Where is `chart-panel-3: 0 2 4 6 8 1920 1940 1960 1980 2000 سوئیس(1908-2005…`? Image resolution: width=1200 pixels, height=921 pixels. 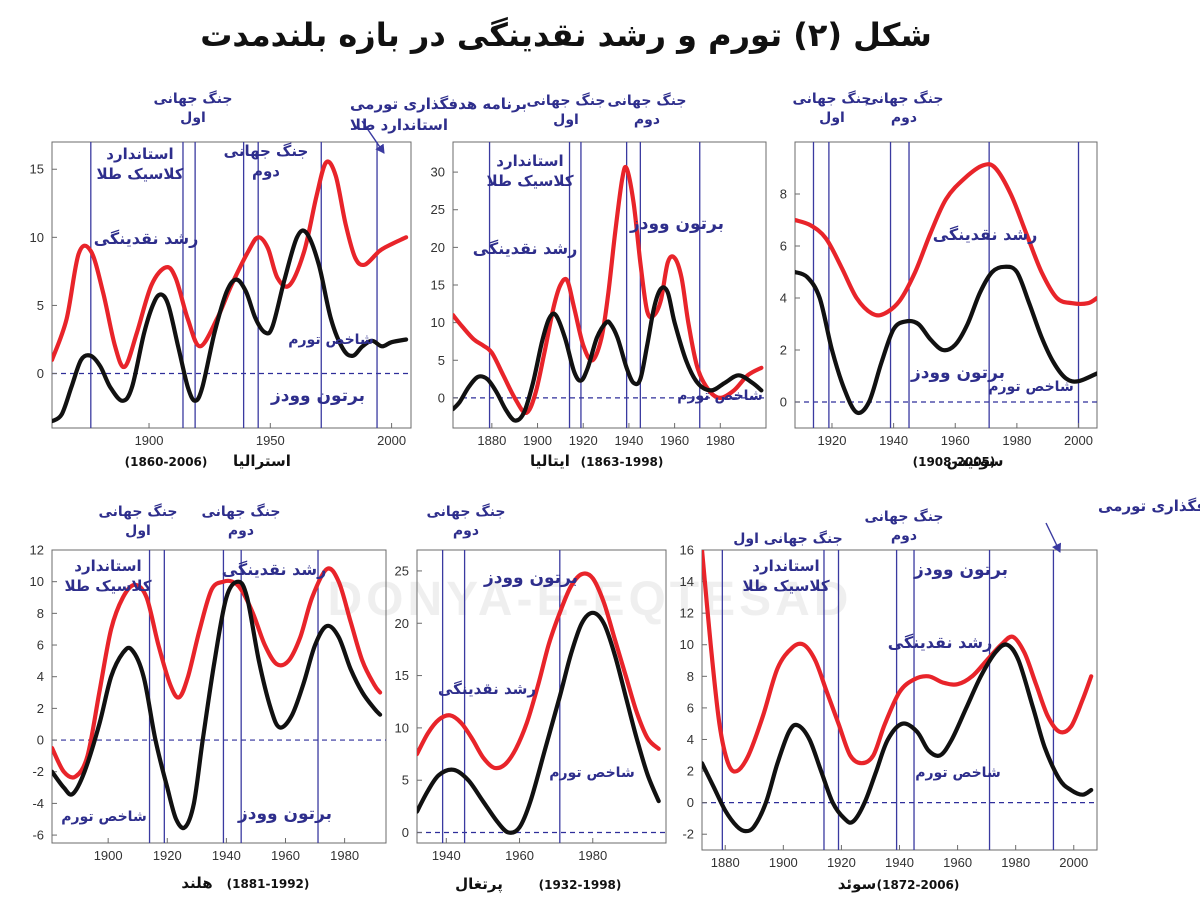
chart-panel-3: 0 2 4 6 8 1920 1940 1960 1980 2000 سوئیس(1908-2005… is located at coordinates (939, 280).